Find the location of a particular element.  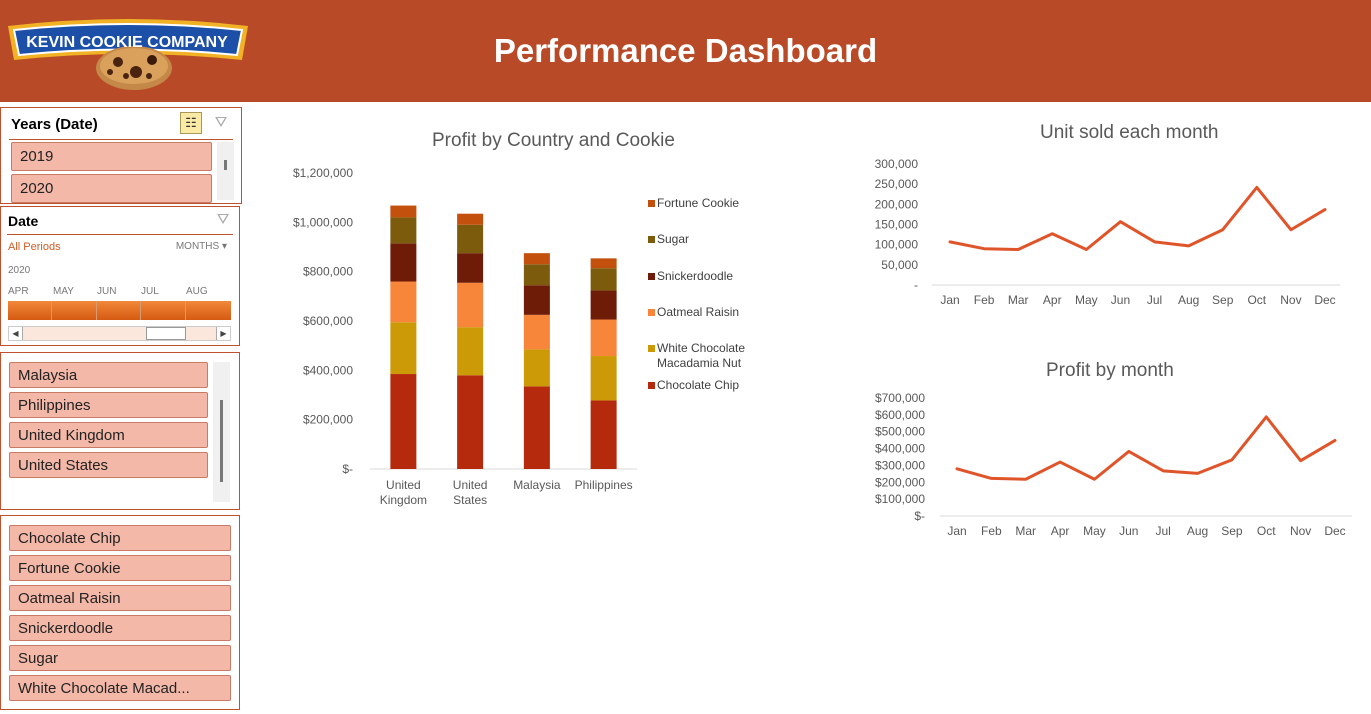

y-tick-label: $100,000 is located at coordinates (900, 499).